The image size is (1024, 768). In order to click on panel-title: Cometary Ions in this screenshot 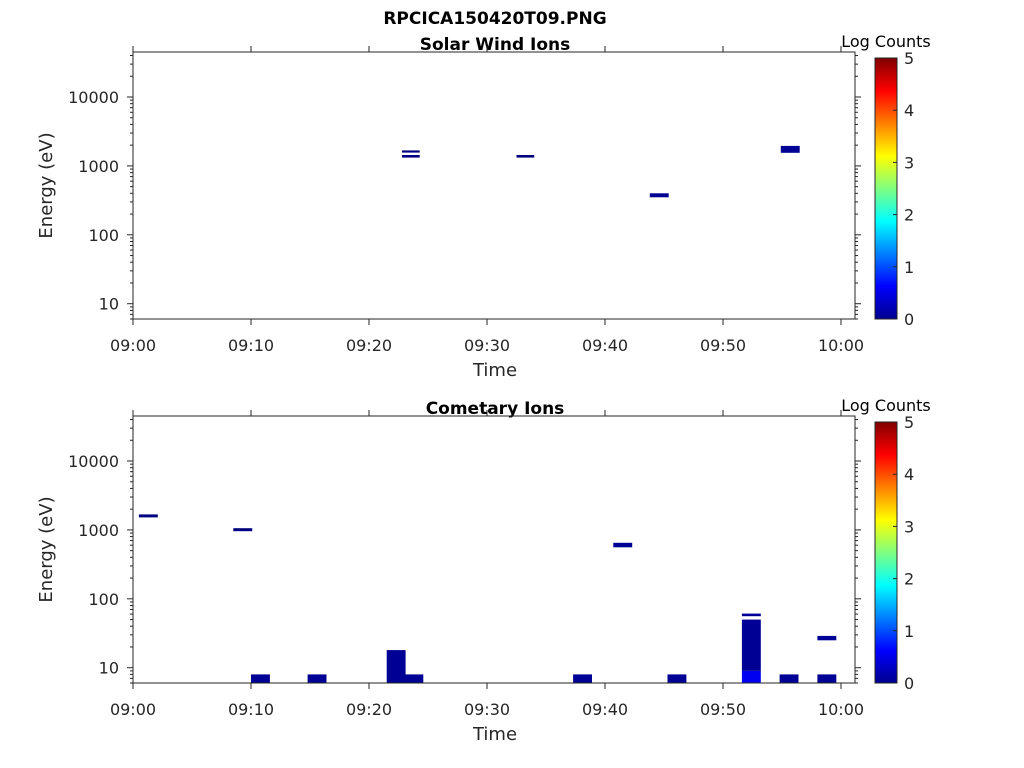, I will do `click(495, 409)`.